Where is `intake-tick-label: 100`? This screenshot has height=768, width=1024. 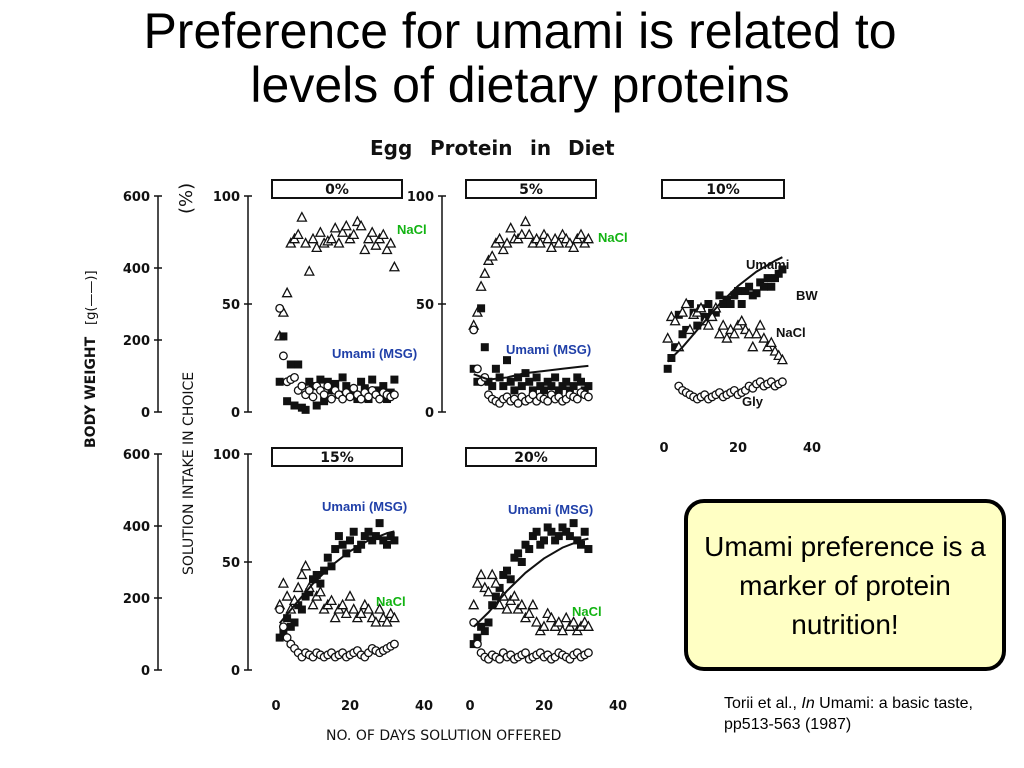 intake-tick-label: 100 is located at coordinates (420, 197).